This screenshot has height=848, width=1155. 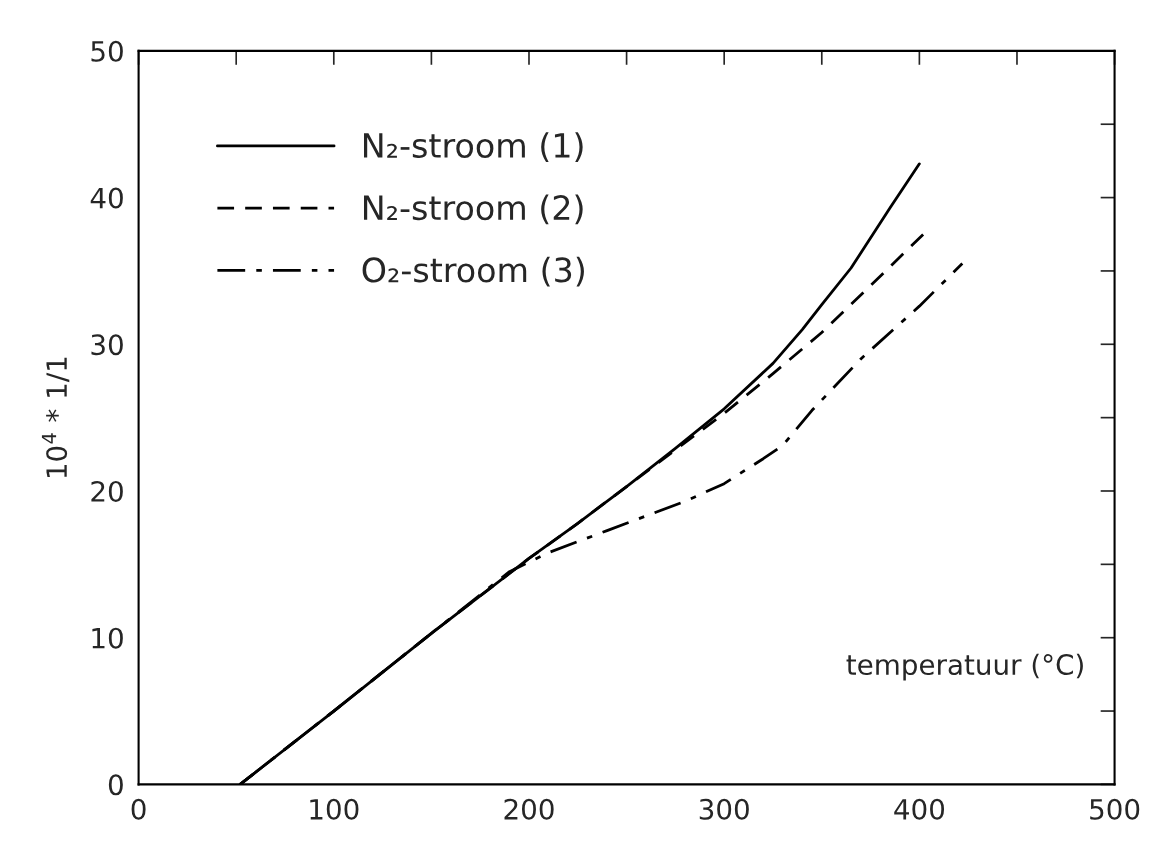 I want to click on x-tick-label: 200, so click(x=529, y=809).